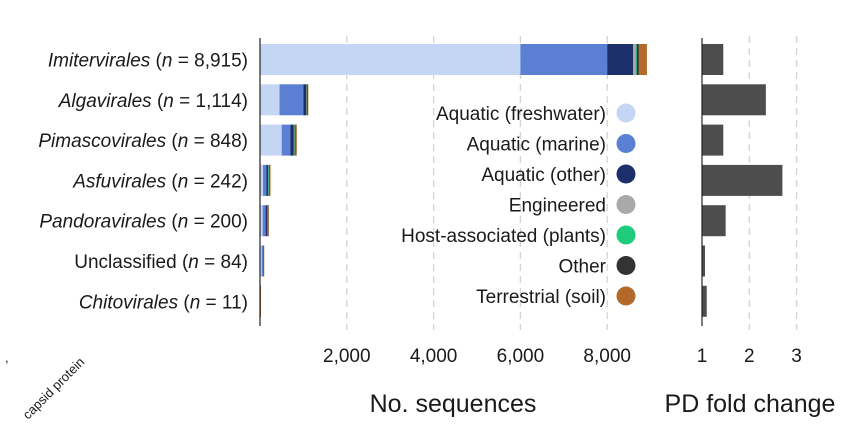  I want to click on category-count: = 84), so click(223, 262).